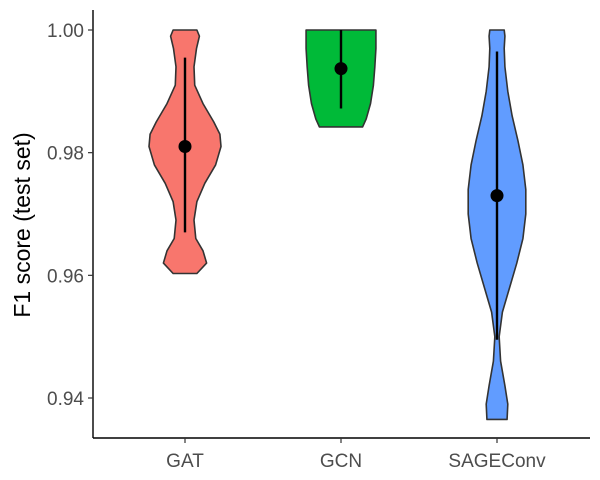 This screenshot has height=480, width=600. What do you see at coordinates (497, 196) in the screenshot?
I see `mean-point-sageconv` at bounding box center [497, 196].